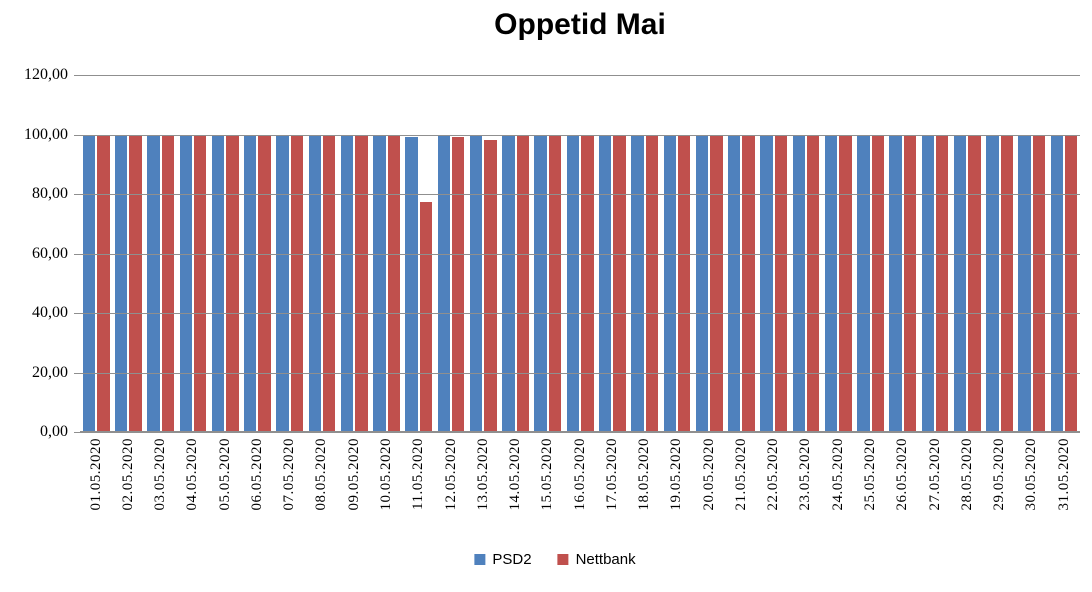 This screenshot has width=1092, height=592. Describe the element at coordinates (168, 283) in the screenshot. I see `bar-nettbank-03.05.2020` at that location.